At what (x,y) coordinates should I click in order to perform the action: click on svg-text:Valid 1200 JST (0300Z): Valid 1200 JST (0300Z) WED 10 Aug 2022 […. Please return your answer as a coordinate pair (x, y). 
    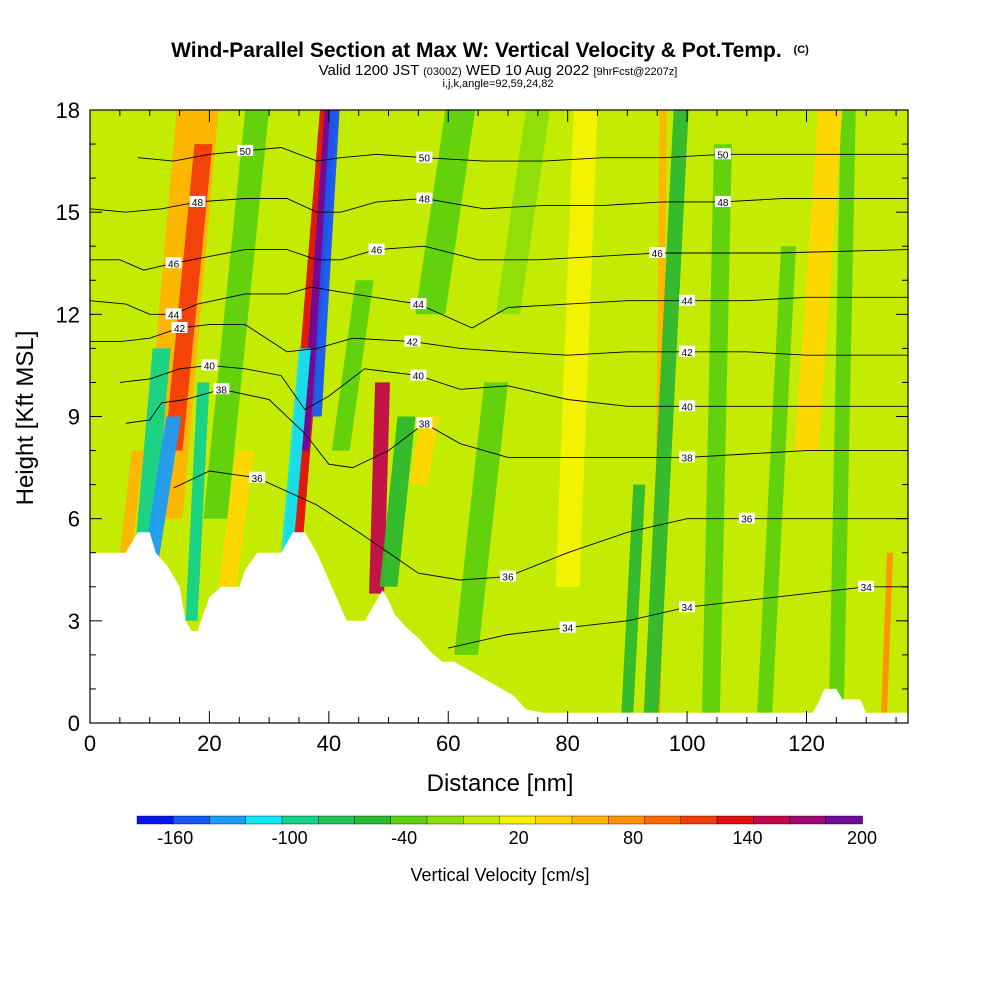
    Looking at the image, I should click on (498, 70).